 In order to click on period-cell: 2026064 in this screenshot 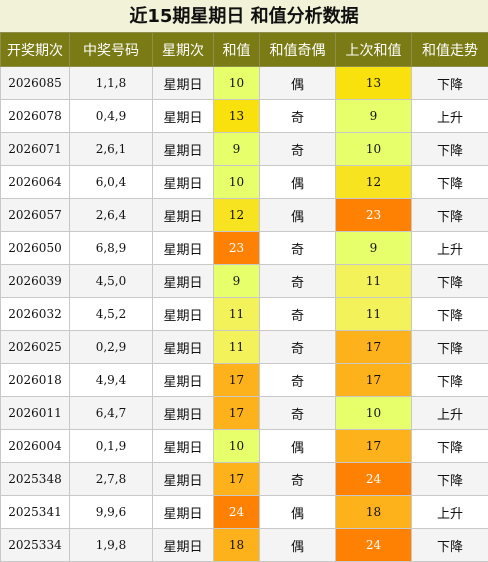, I will do `click(35, 182)`.